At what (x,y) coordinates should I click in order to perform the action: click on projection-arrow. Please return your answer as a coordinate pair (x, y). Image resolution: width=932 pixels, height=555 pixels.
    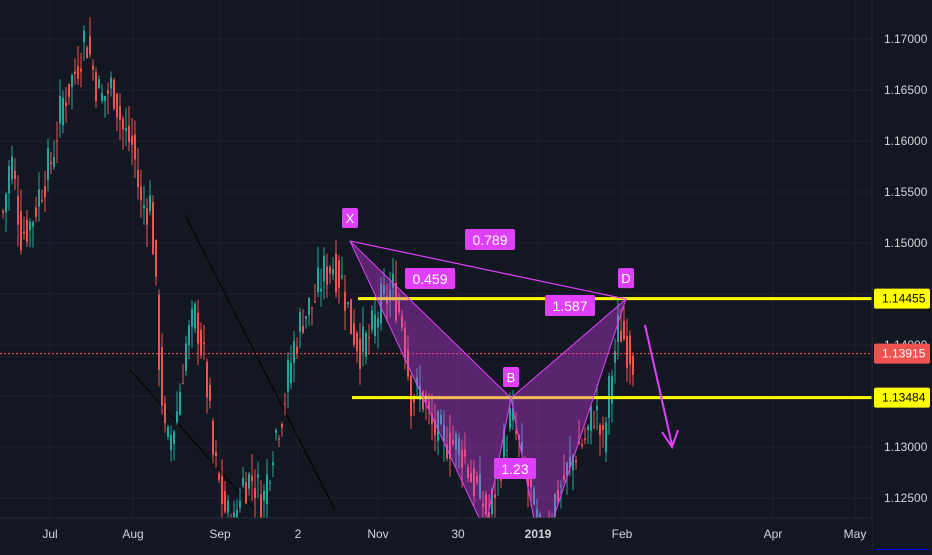
    Looking at the image, I should click on (661, 387).